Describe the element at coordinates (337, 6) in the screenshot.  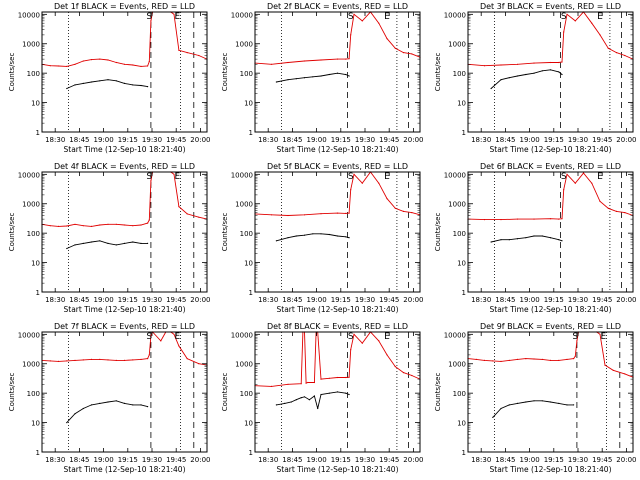
I see `panel-title: Det 2f BLACK = Events, RED = LLD` at that location.